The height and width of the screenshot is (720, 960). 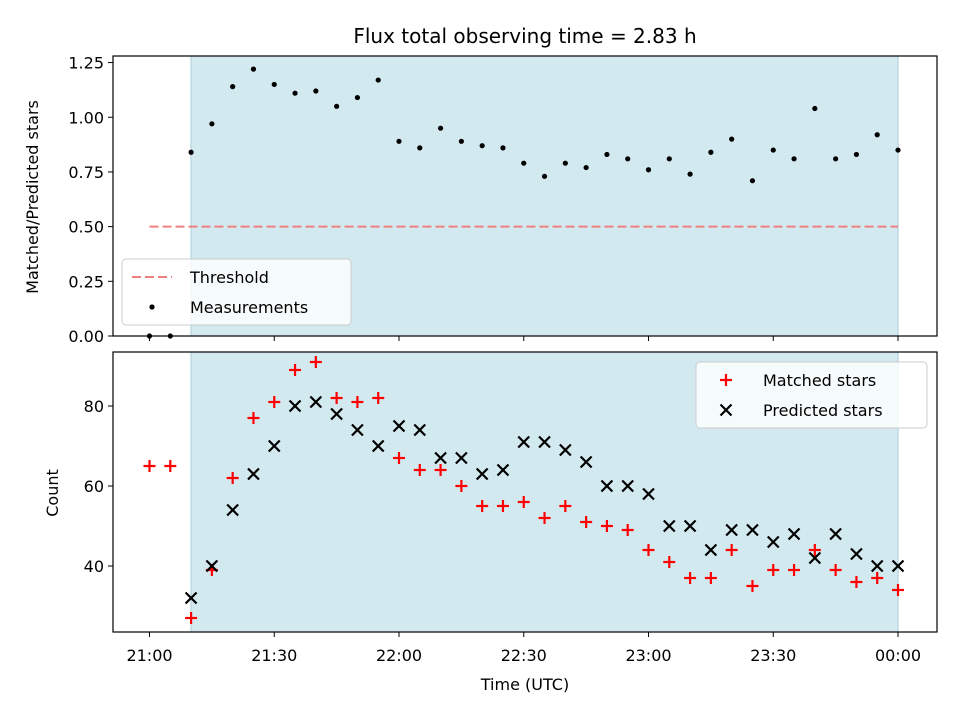 I want to click on legend-predicted-label: Predicted stars, so click(x=823, y=410).